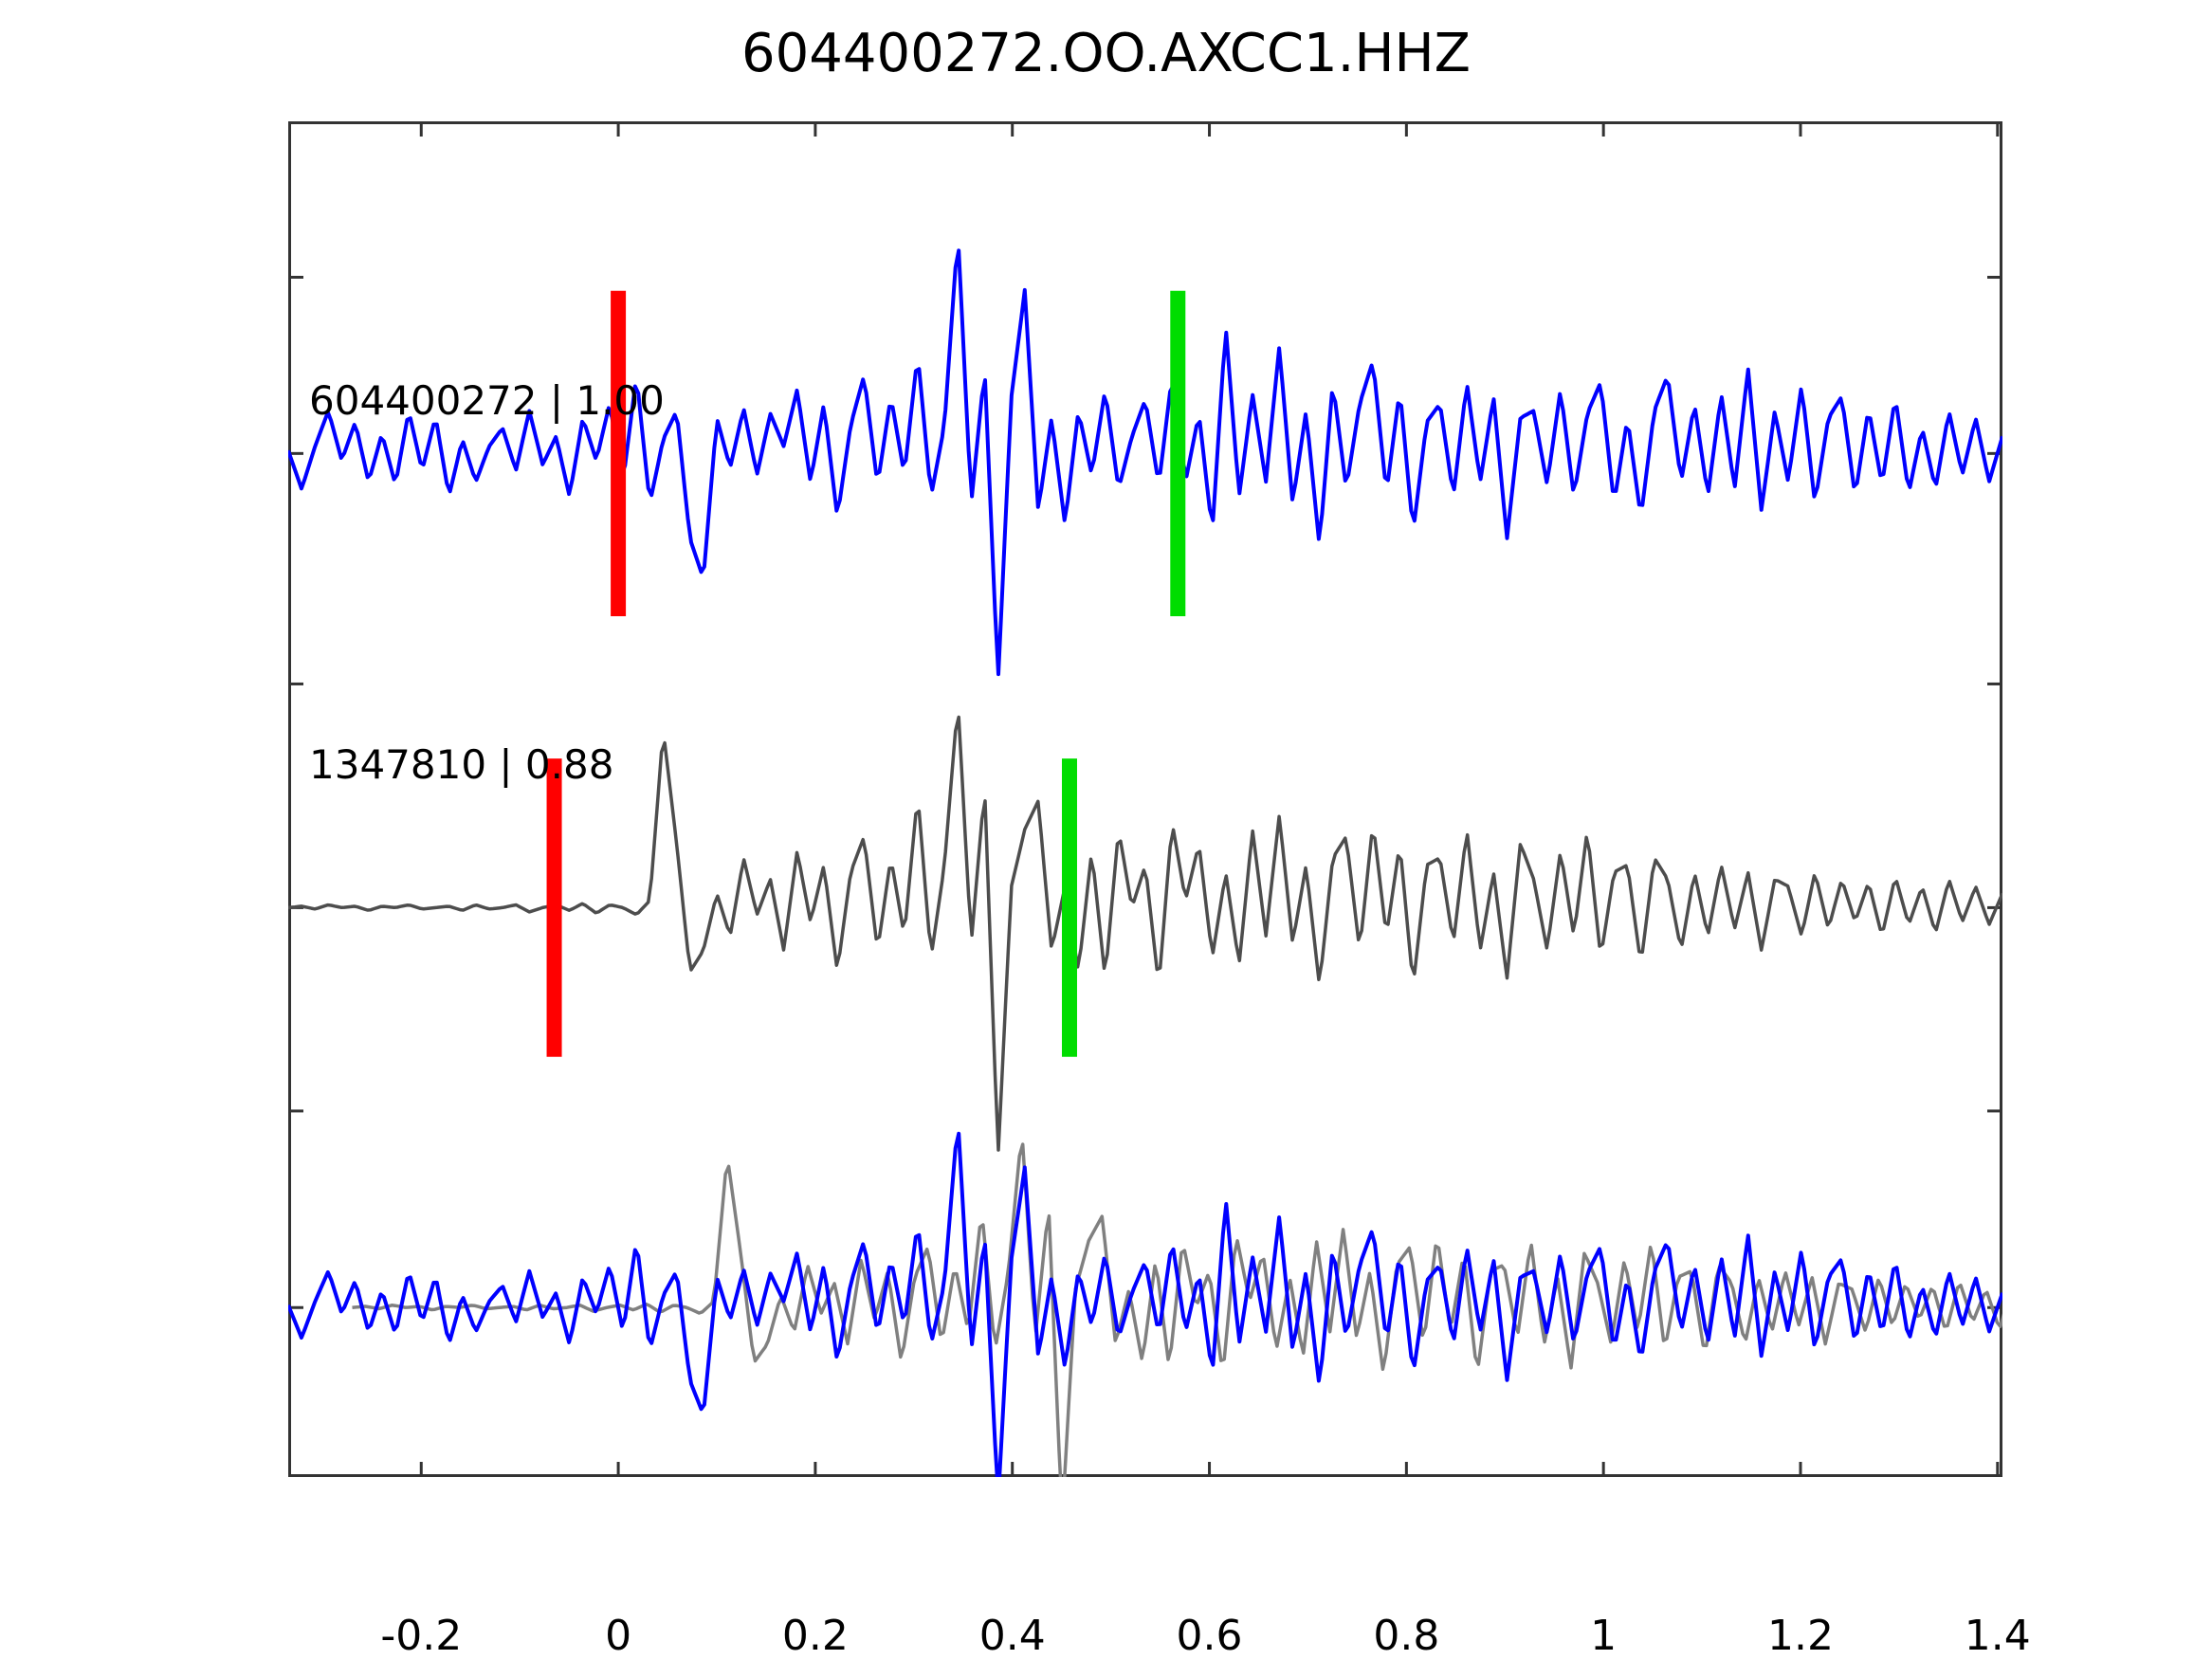 This screenshot has width=2212, height=1660. Describe the element at coordinates (461, 764) in the screenshot. I see `trace-label-detection: 1347810 | 0.88` at that location.